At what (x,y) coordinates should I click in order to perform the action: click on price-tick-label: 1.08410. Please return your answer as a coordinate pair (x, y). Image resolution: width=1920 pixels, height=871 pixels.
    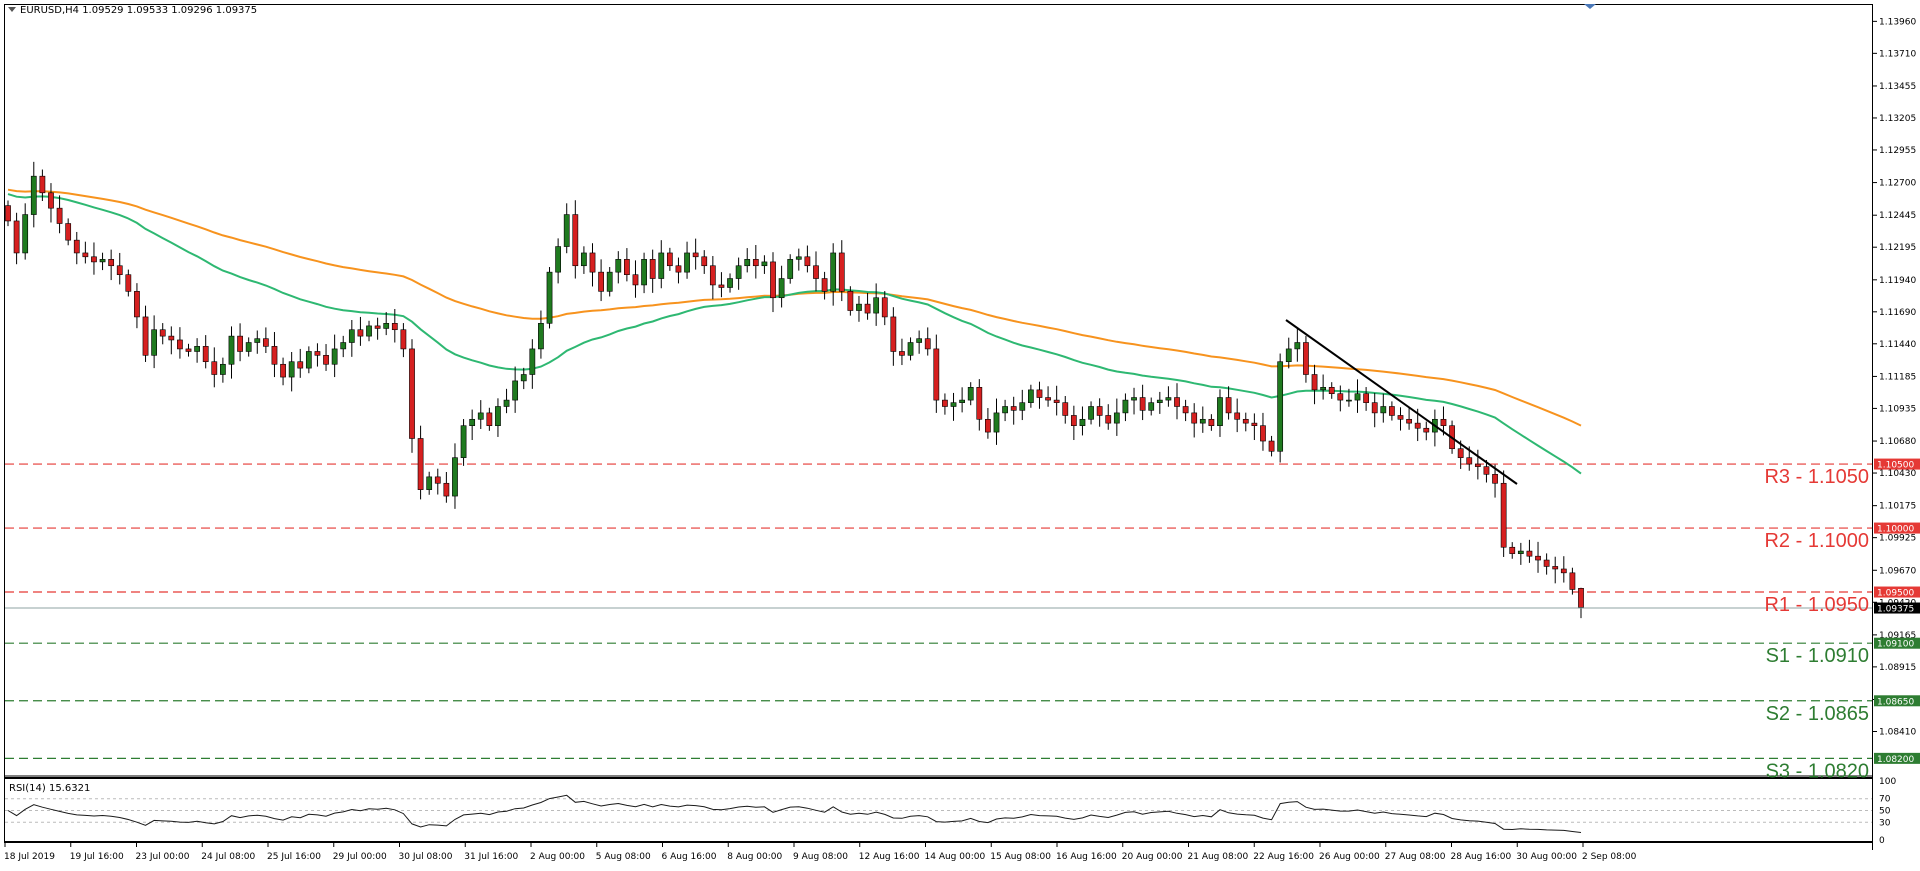
    Looking at the image, I should click on (1897, 732).